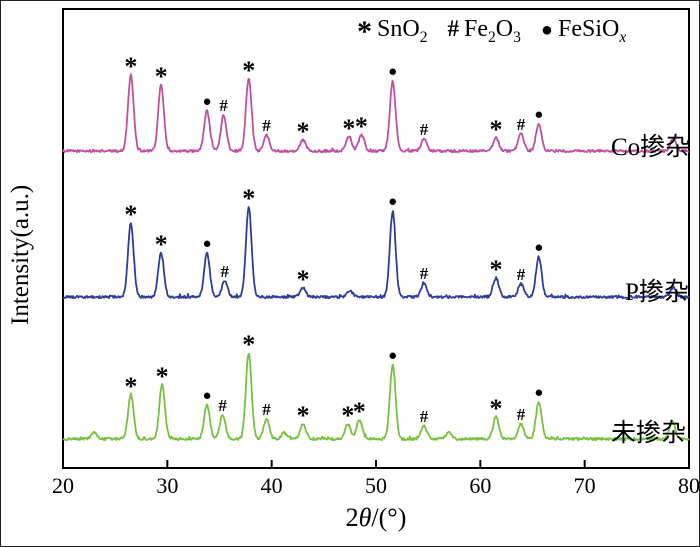  I want to click on series-label-p-doped: P掺杂, so click(657, 292).